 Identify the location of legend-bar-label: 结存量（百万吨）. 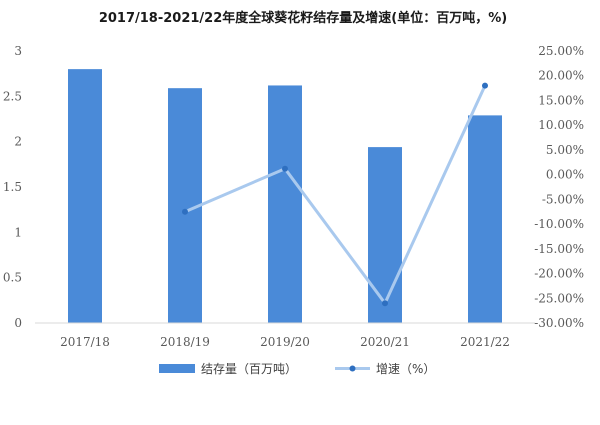
(249, 369).